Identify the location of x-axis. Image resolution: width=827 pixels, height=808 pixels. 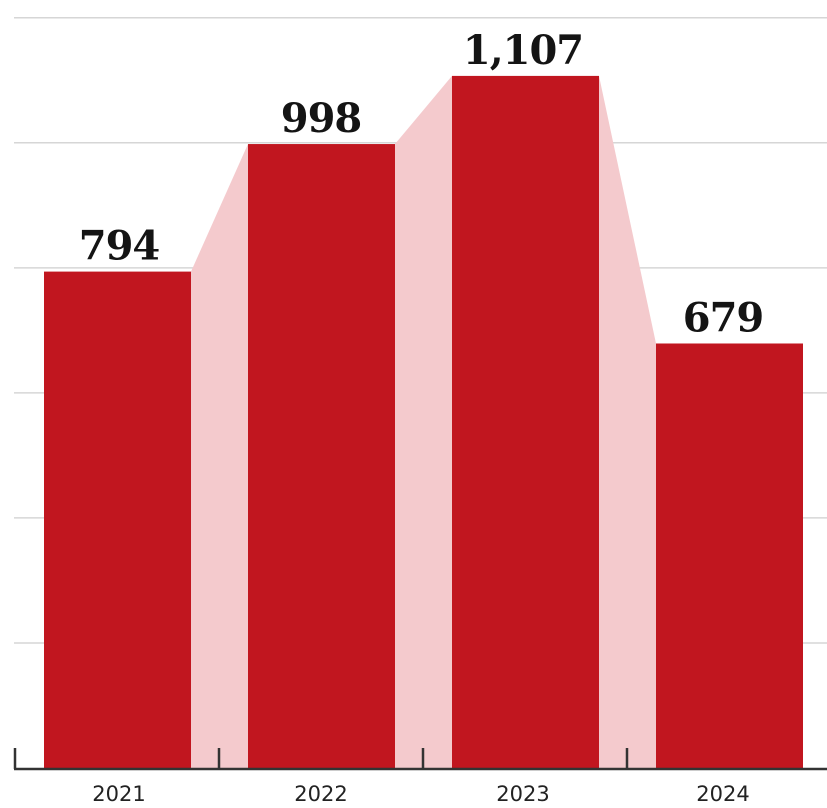
(420, 759).